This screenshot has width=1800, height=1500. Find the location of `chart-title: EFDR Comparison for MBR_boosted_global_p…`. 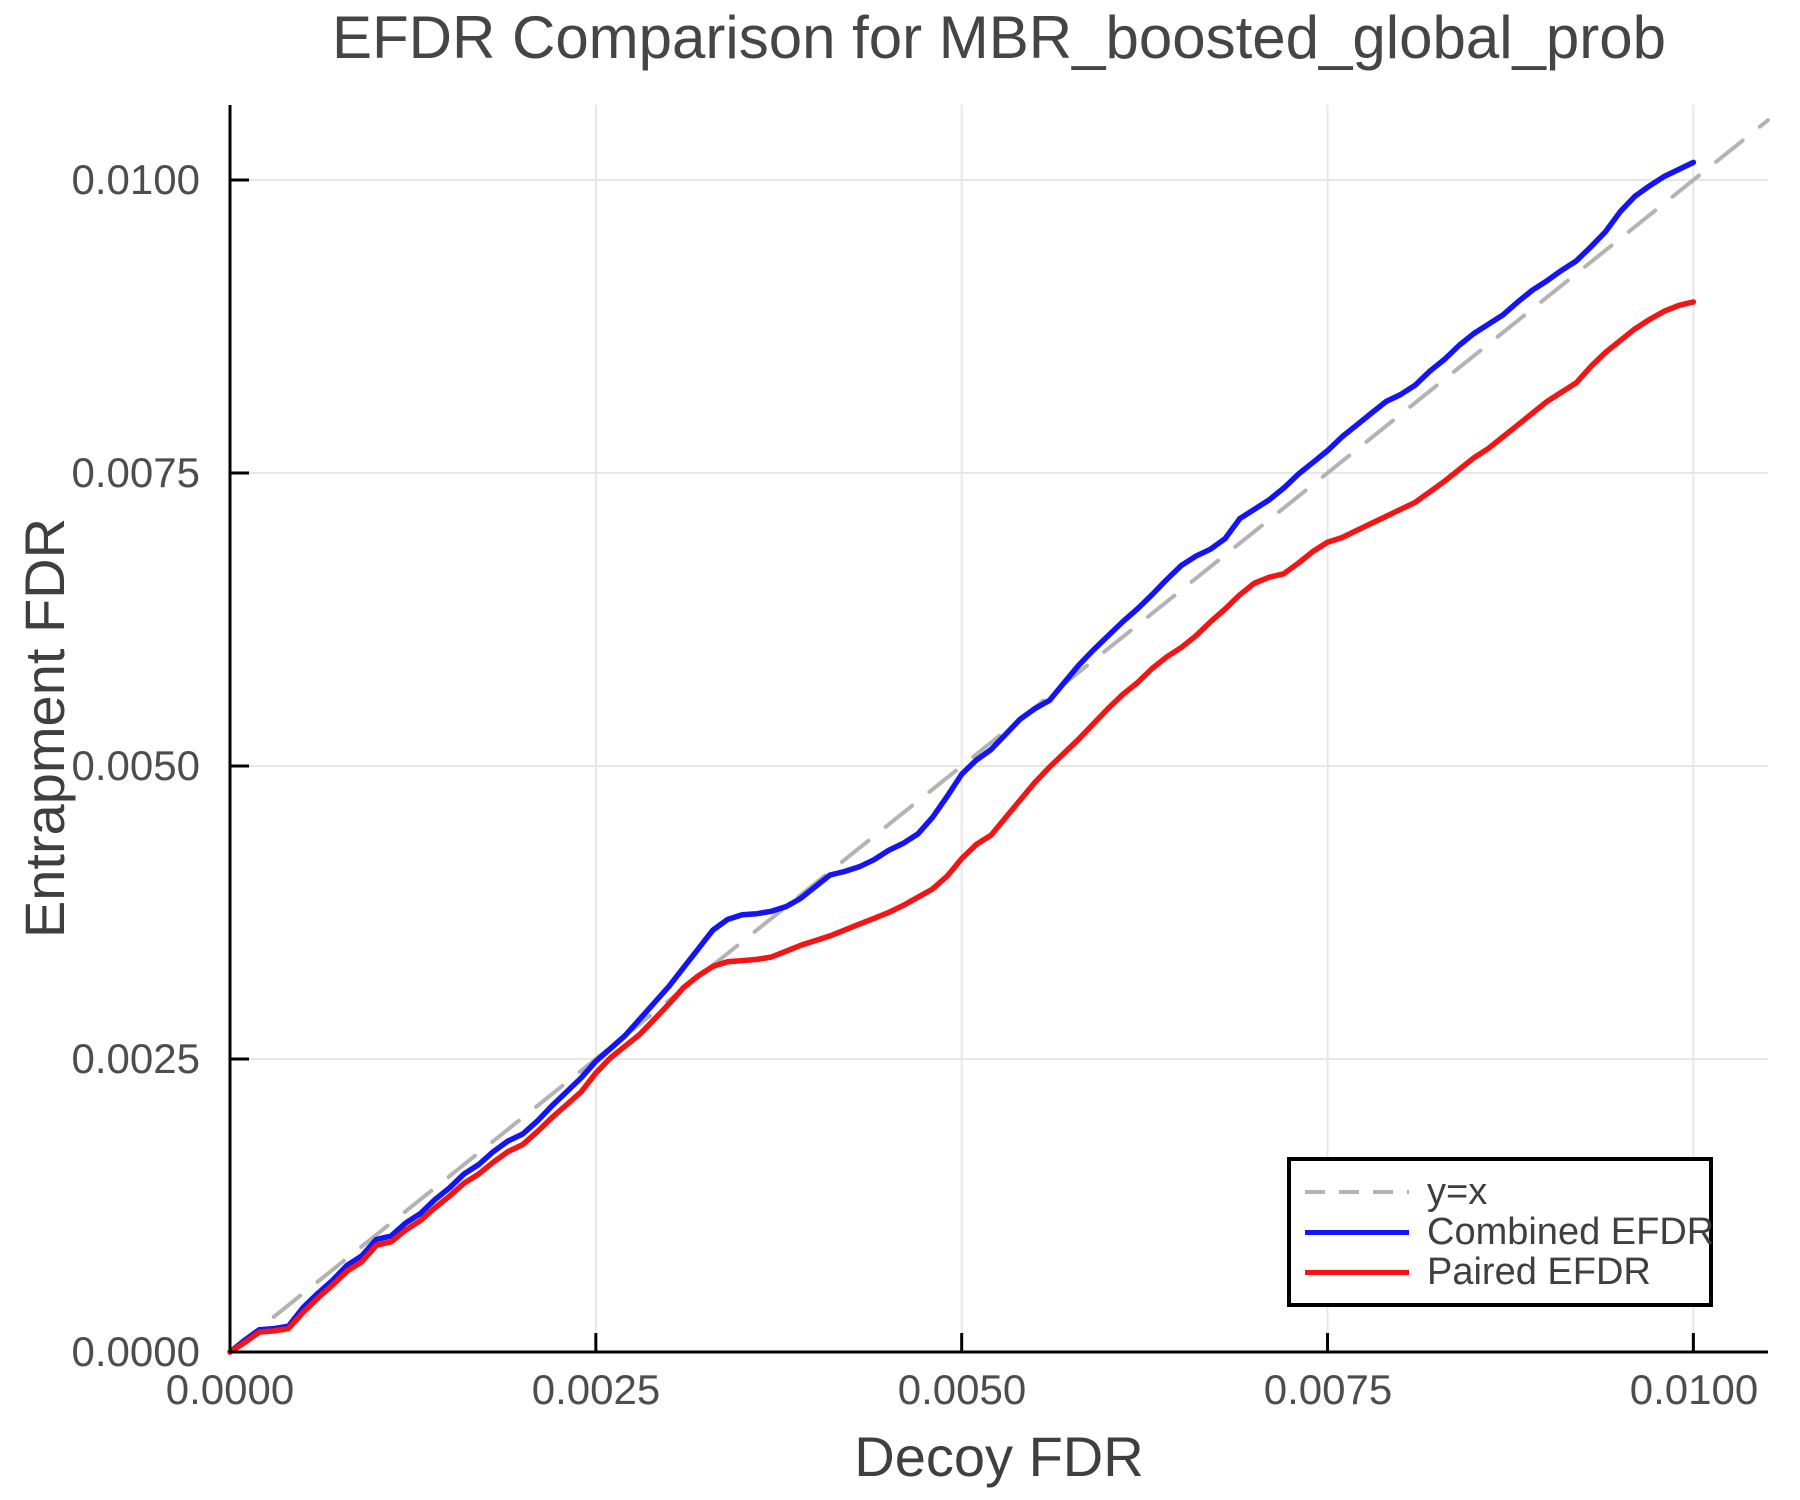

chart-title: EFDR Comparison for MBR_boosted_global_p… is located at coordinates (998, 37).